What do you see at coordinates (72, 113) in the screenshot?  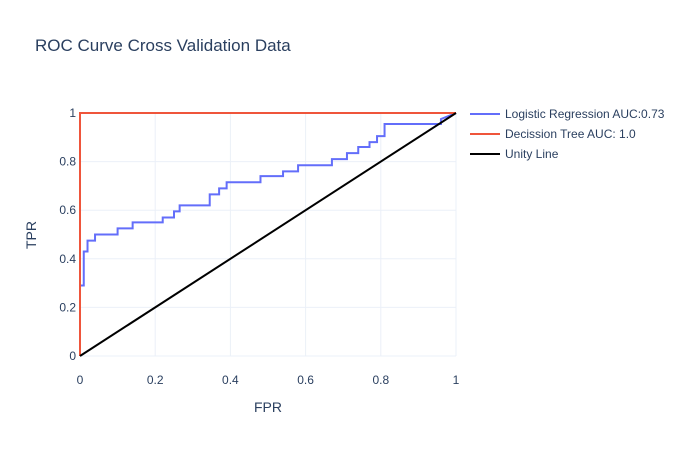 I see `y-tick-label: 1` at bounding box center [72, 113].